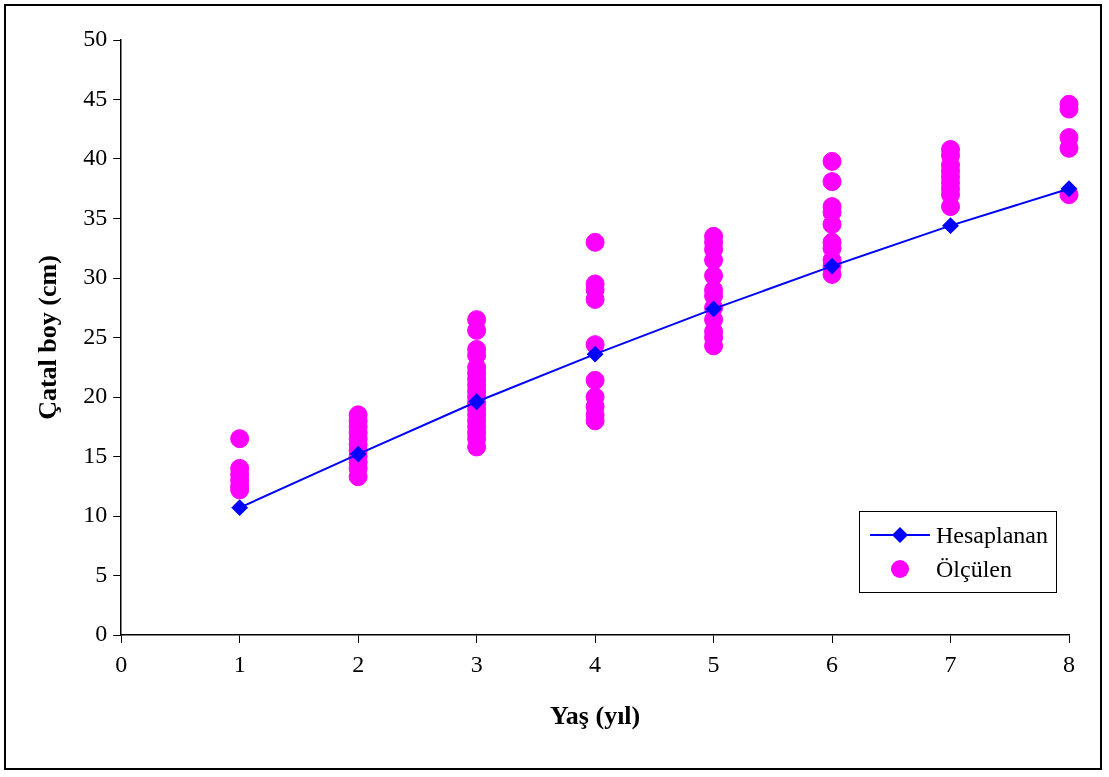 The height and width of the screenshot is (777, 1109). I want to click on y-tick-label: 25, so click(95, 335).